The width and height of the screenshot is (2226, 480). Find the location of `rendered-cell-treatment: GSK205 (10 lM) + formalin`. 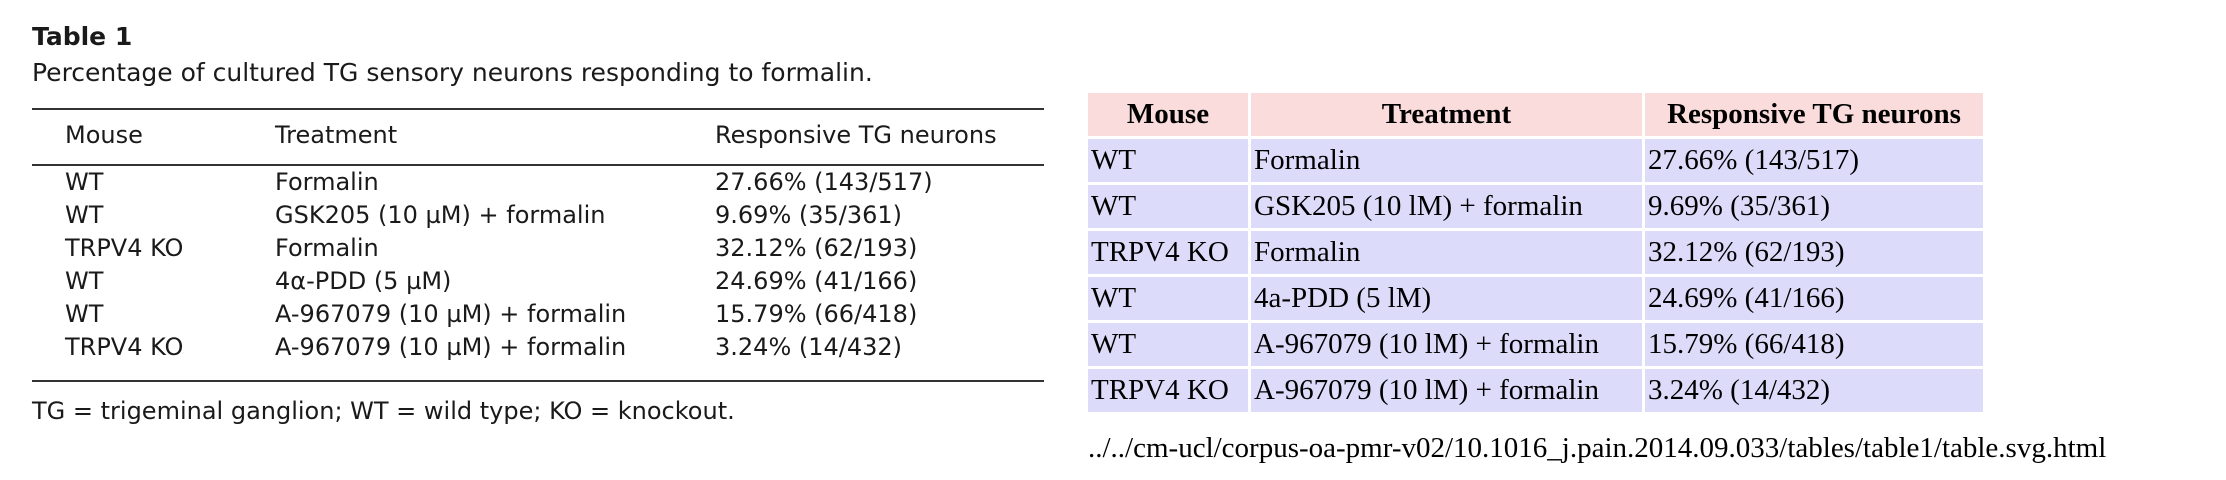

rendered-cell-treatment: GSK205 (10 lM) + formalin is located at coordinates (1446, 206).